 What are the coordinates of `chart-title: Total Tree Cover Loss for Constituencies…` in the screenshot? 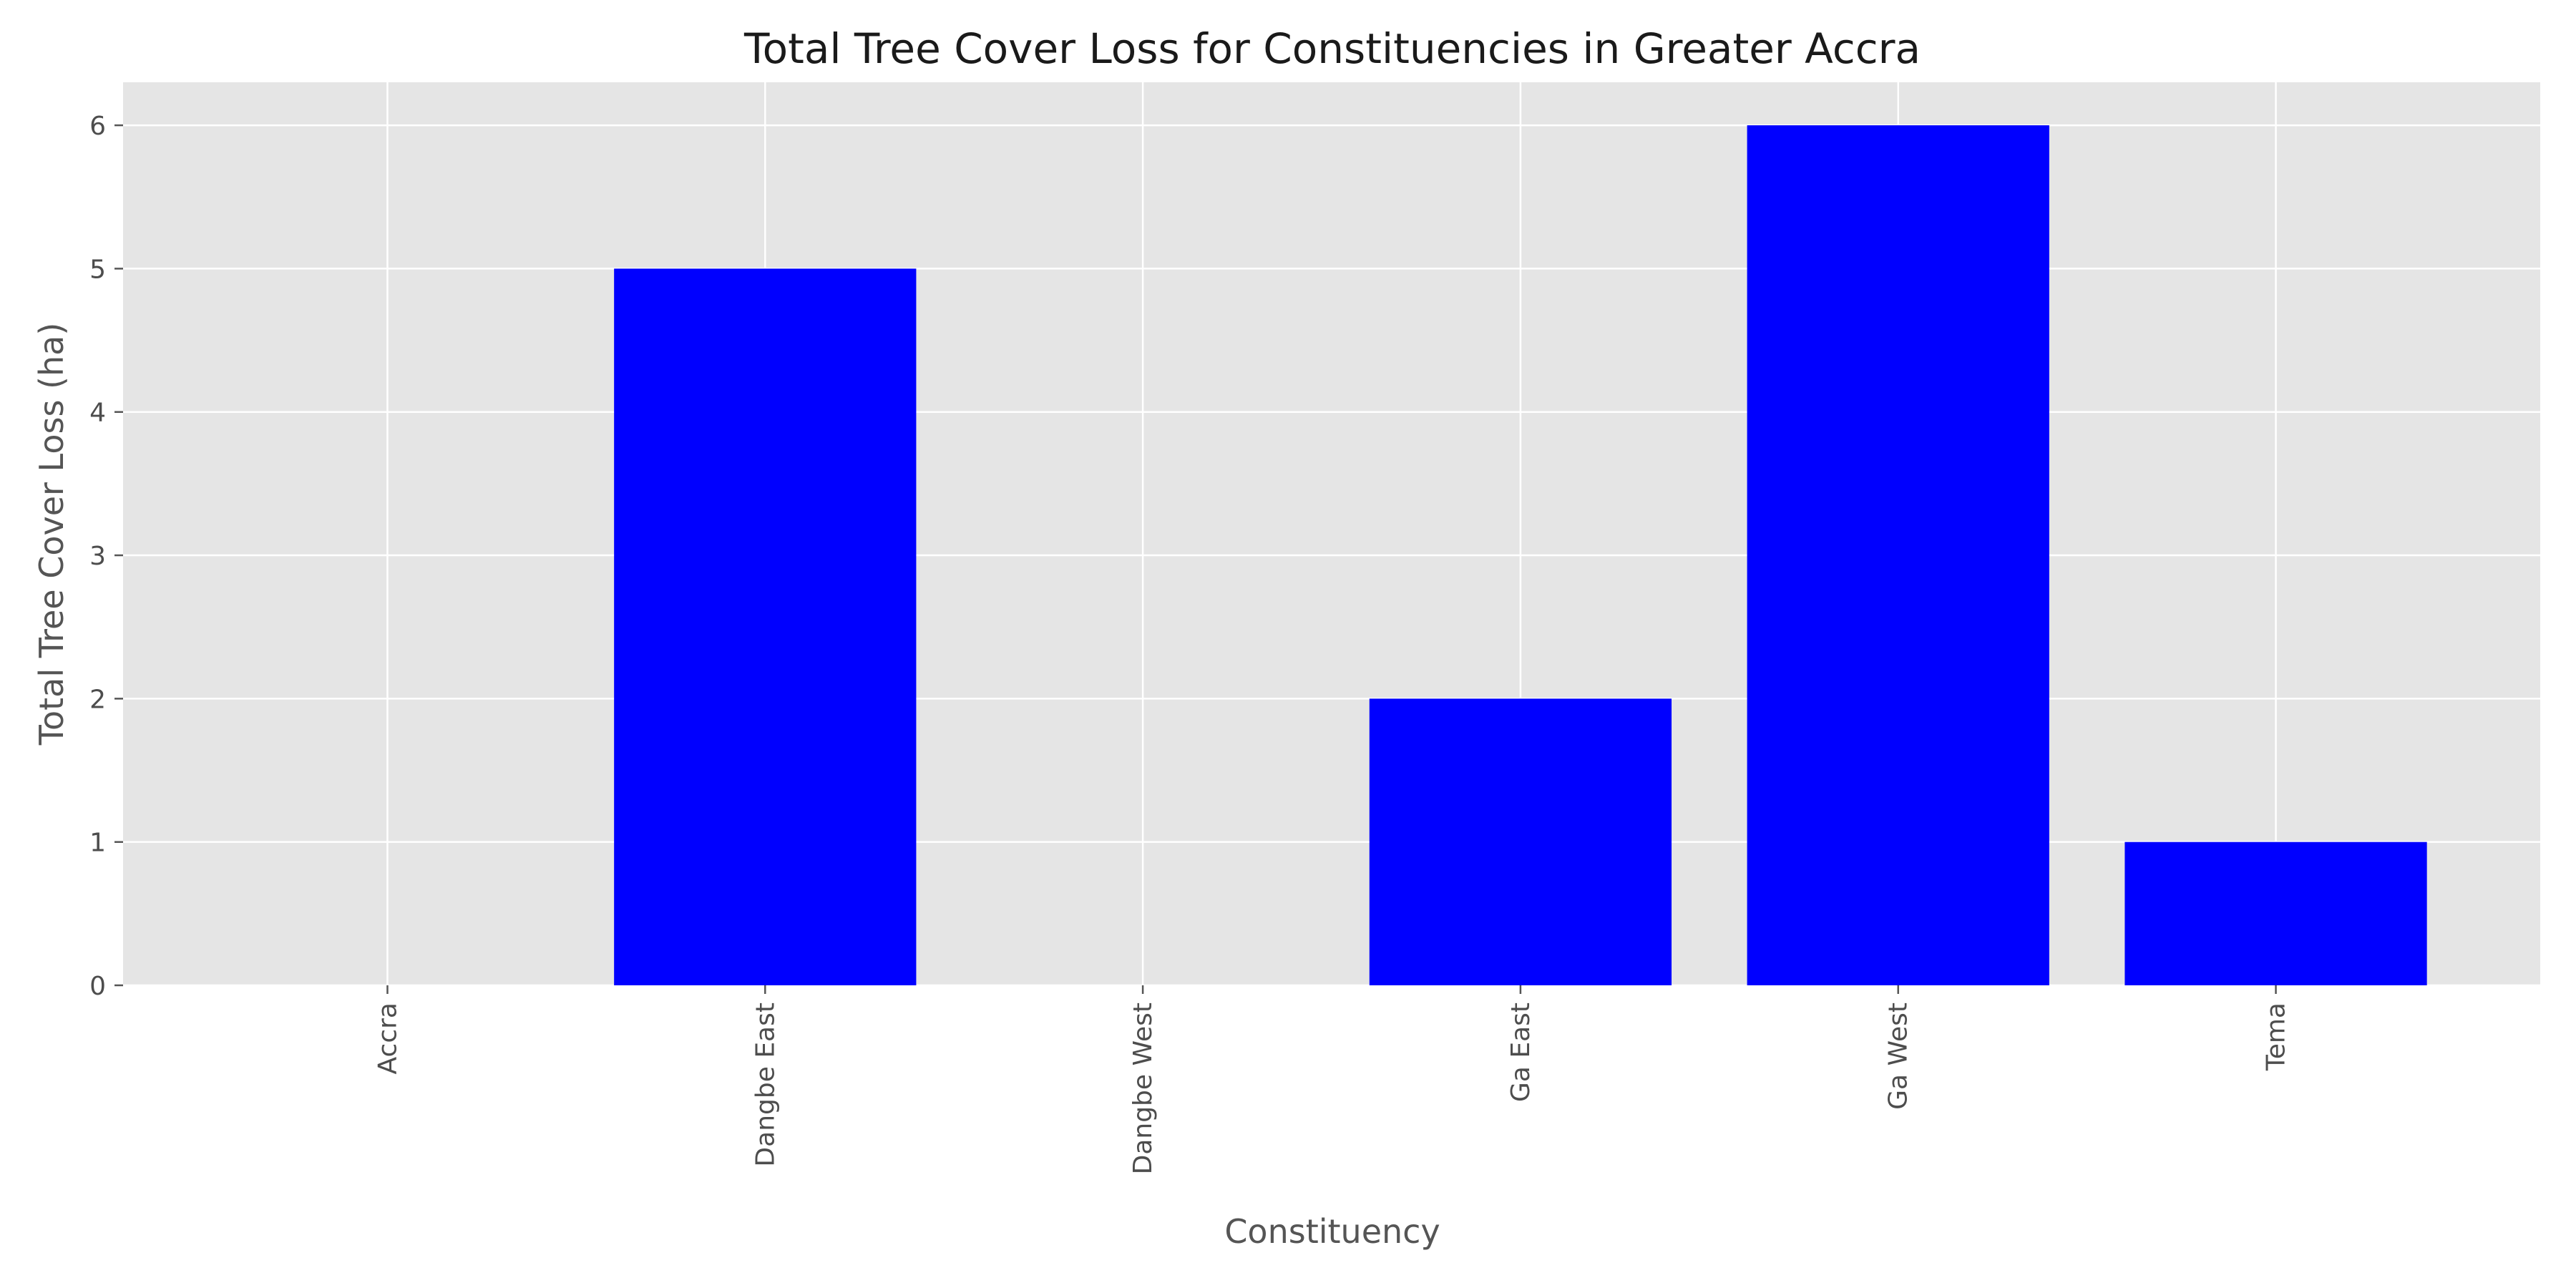 It's located at (1332, 48).